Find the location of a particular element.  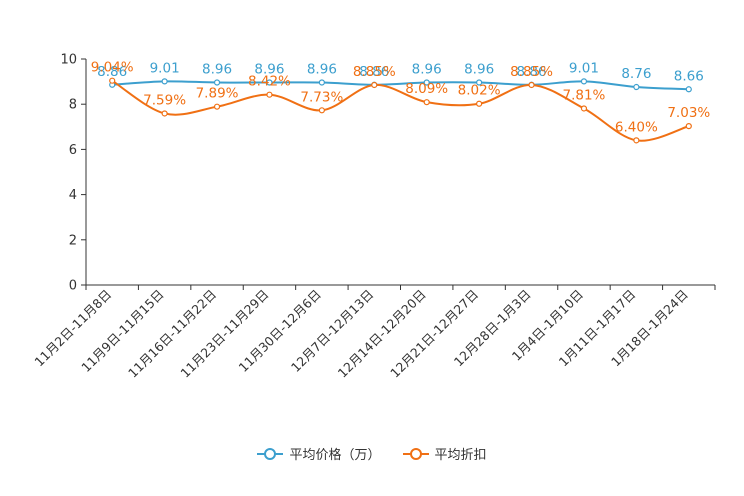

series-line-discount is located at coordinates (400, 110).